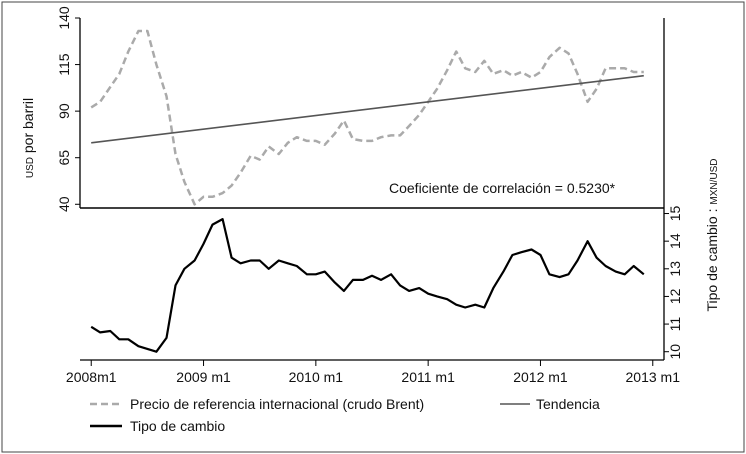 This screenshot has width=746, height=454. Describe the element at coordinates (64, 111) in the screenshot. I see `top-y-tick-label: 90` at that location.